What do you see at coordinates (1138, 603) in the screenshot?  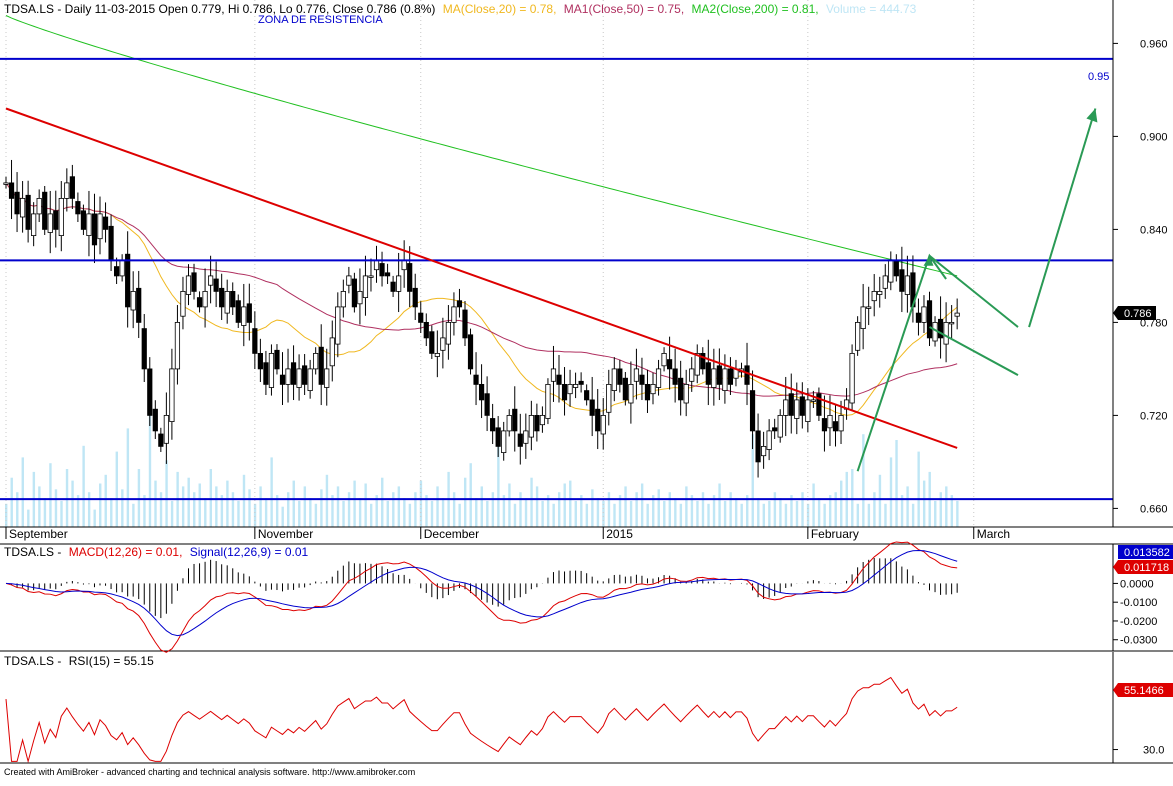 I see `macd-tick-label: -0.0100` at bounding box center [1138, 603].